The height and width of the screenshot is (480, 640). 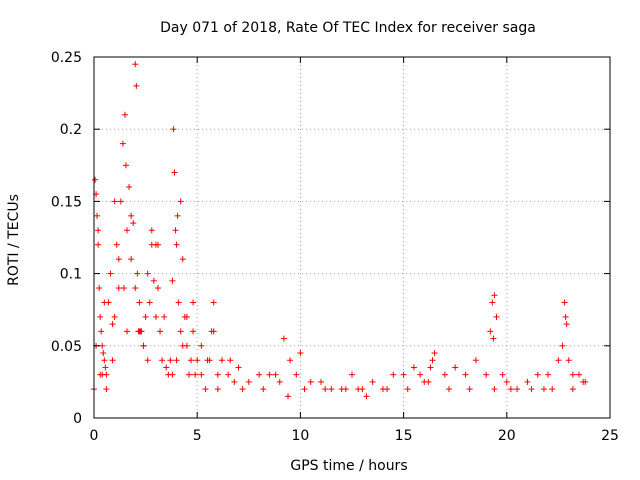 I want to click on y-tick-label: 0.1, so click(x=71, y=275).